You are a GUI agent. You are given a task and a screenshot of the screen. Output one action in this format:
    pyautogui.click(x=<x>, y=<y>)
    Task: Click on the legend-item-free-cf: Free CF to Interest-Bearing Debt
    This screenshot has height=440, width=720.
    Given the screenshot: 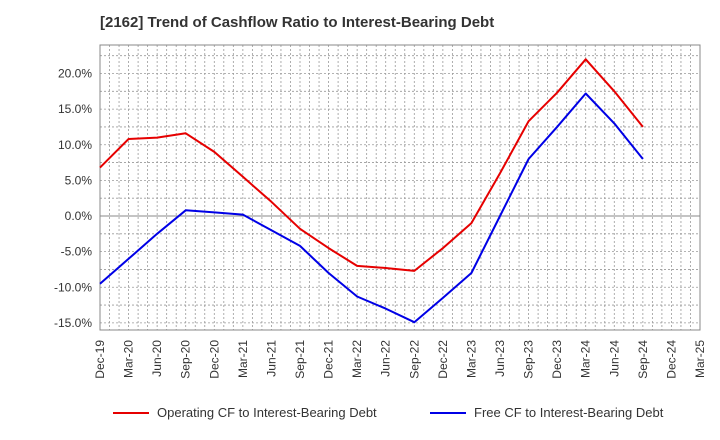 What is the action you would take?
    pyautogui.click(x=546, y=412)
    